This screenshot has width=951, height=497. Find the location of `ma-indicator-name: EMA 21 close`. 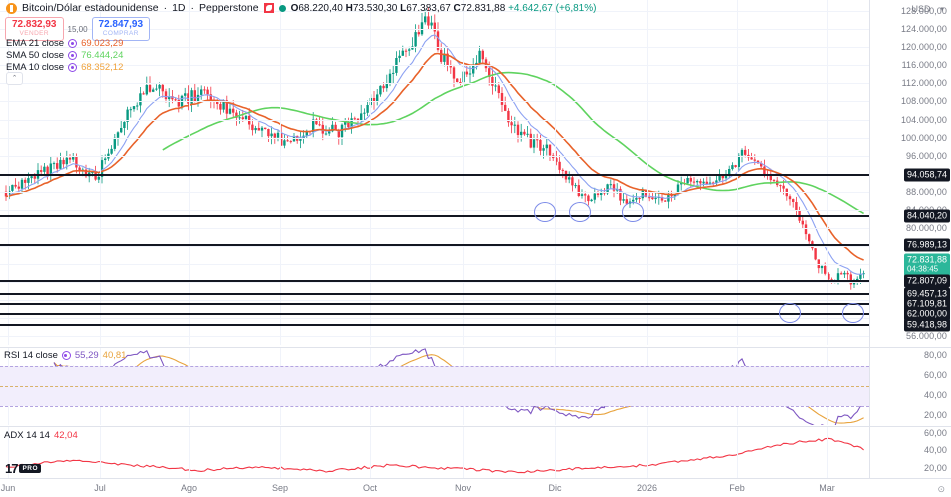

ma-indicator-name: EMA 21 close is located at coordinates (35, 43).